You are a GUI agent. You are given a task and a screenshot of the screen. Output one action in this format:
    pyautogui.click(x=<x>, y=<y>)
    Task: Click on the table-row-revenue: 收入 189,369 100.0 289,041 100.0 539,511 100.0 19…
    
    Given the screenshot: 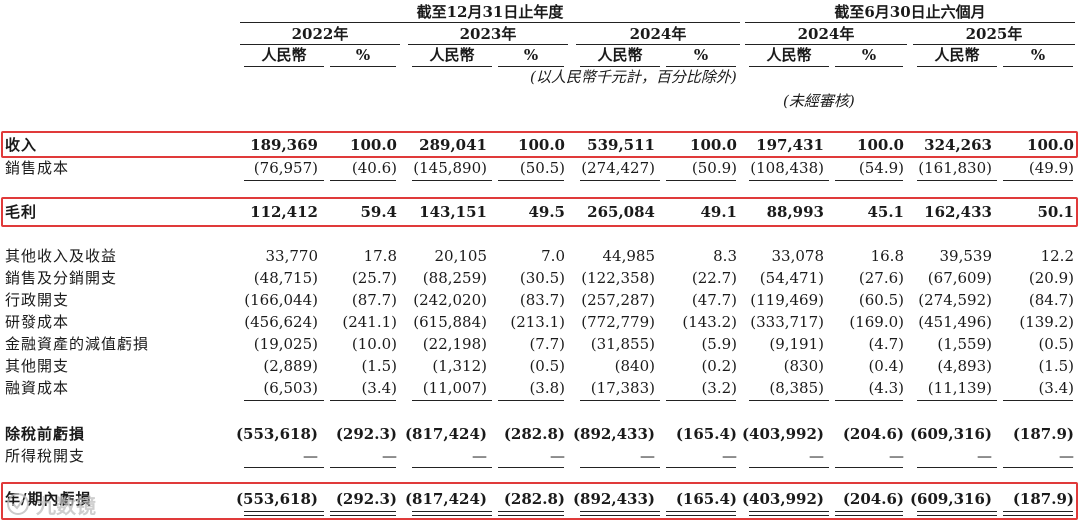 What is the action you would take?
    pyautogui.click(x=540, y=145)
    